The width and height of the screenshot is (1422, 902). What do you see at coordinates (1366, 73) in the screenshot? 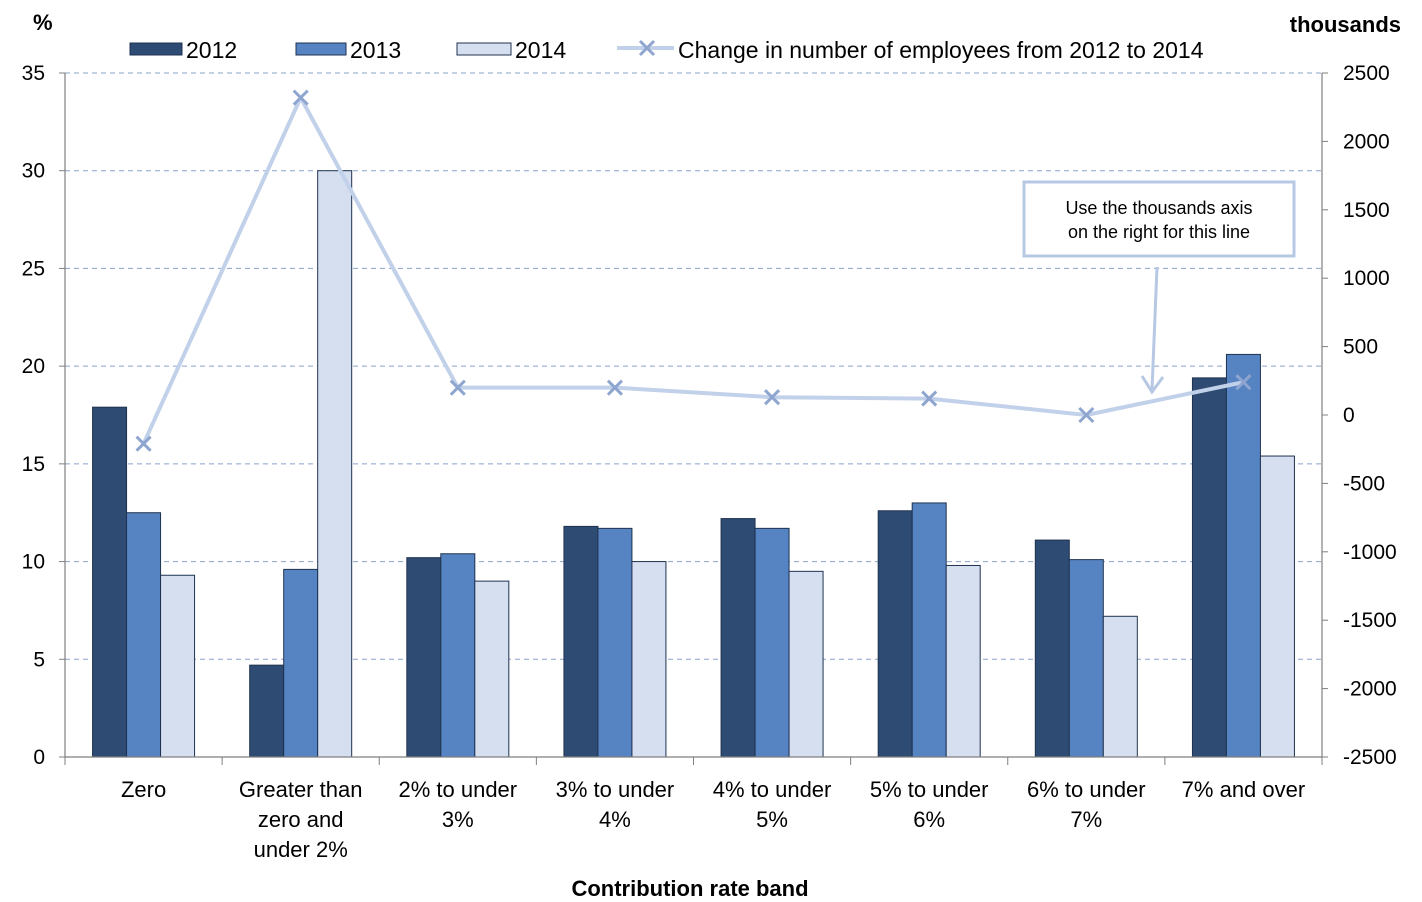
I see `right-tick-label: 2500` at bounding box center [1366, 73].